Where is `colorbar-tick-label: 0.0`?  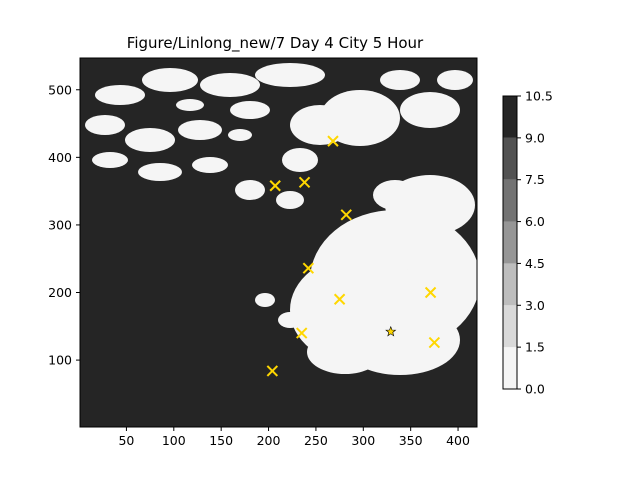 colorbar-tick-label: 0.0 is located at coordinates (535, 389).